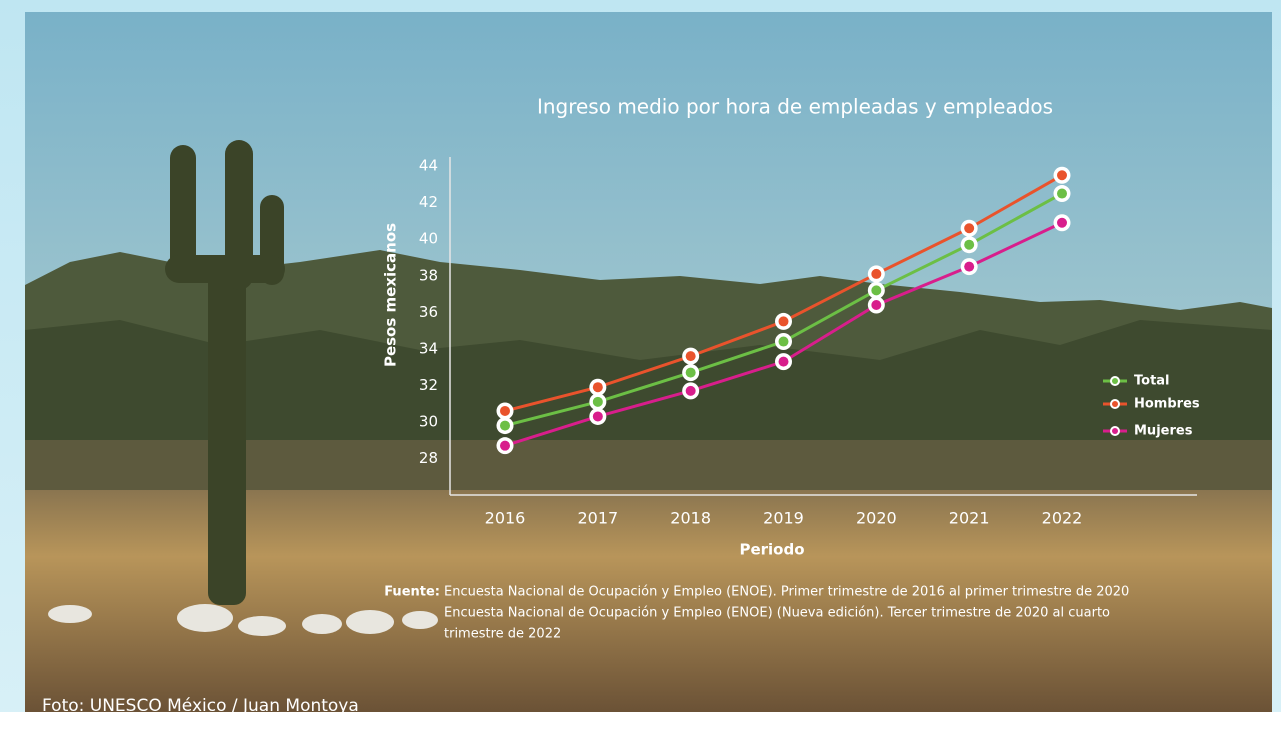 The width and height of the screenshot is (1281, 729). Describe the element at coordinates (412, 592) in the screenshot. I see `source-label: Fuente:` at that location.